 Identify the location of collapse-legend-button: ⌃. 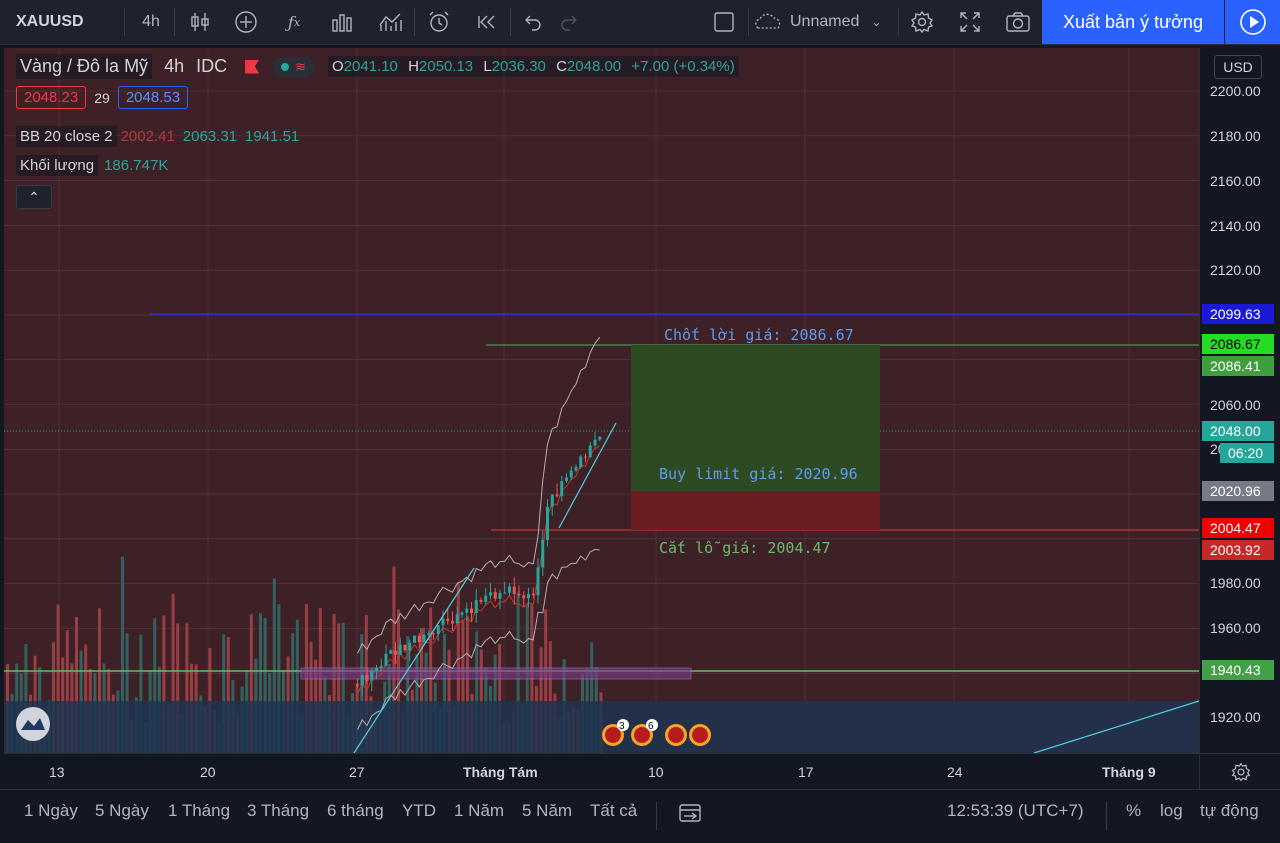
(34, 197).